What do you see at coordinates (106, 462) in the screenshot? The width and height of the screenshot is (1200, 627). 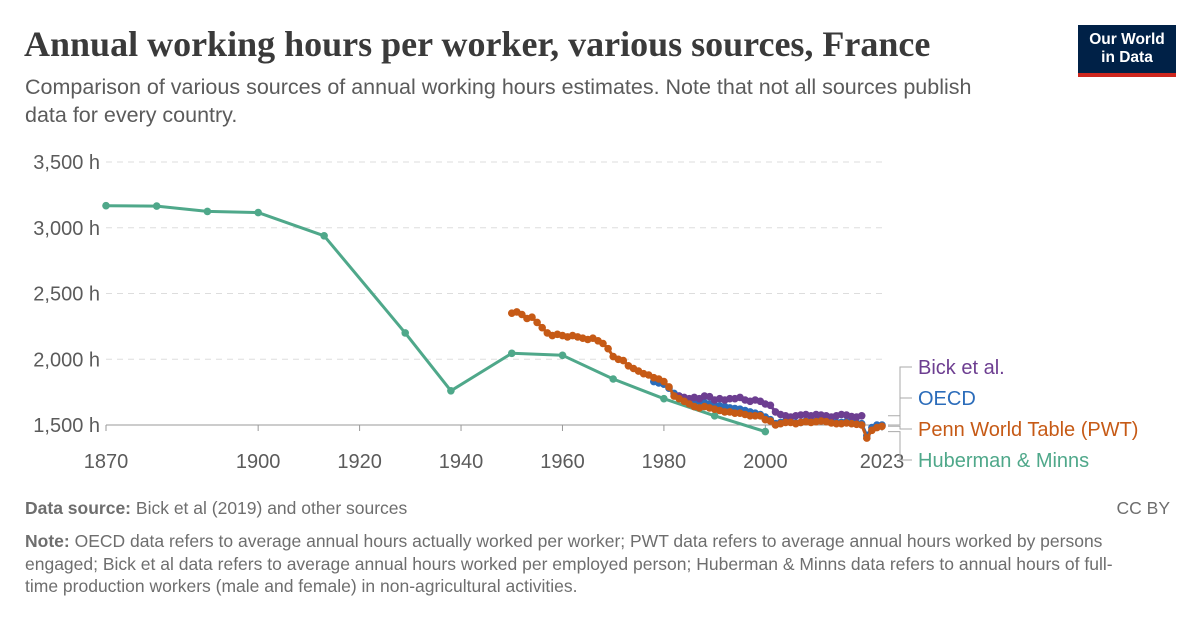 I see `x-tick-label: 1870` at bounding box center [106, 462].